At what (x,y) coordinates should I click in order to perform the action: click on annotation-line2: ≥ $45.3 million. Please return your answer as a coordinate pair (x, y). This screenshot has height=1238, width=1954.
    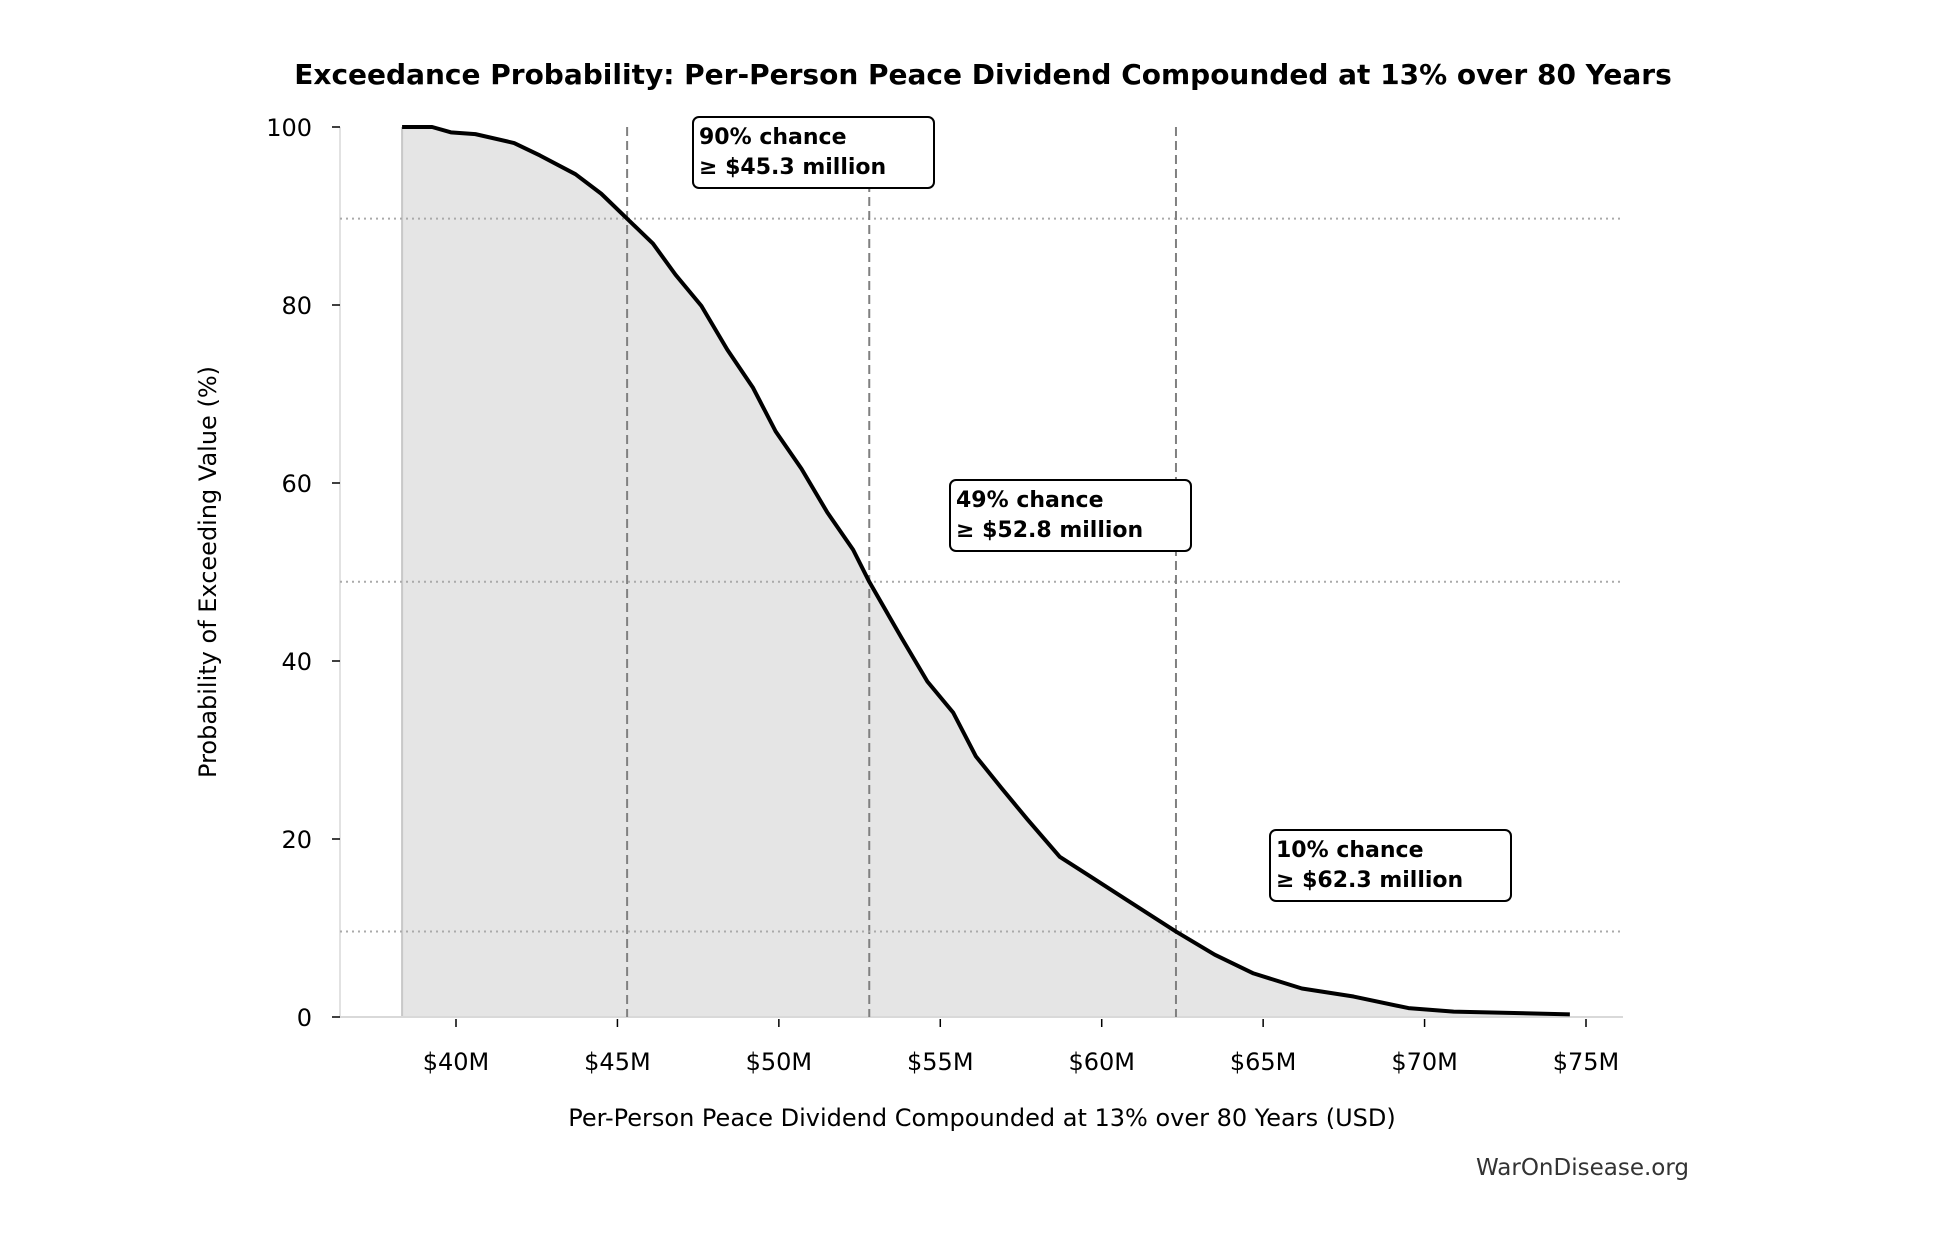
    Looking at the image, I should click on (792, 167).